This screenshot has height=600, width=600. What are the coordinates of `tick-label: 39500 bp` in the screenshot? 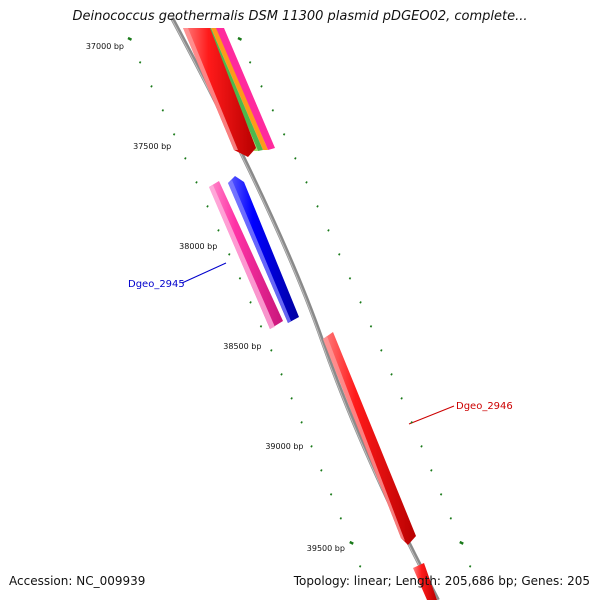 It's located at (326, 548).